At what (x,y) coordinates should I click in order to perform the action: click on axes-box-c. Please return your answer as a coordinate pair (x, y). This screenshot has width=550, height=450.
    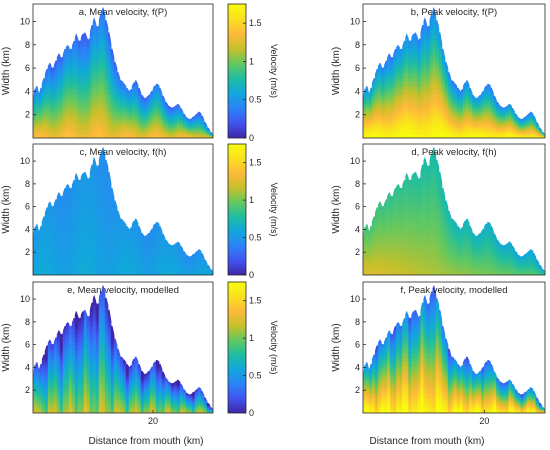
    Looking at the image, I should click on (123, 209).